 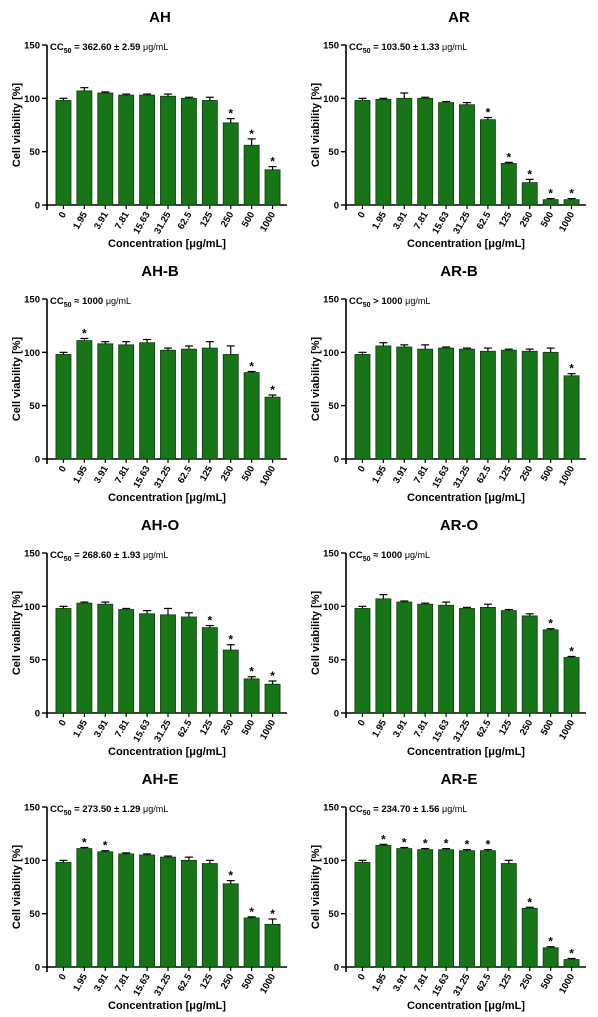 What do you see at coordinates (459, 525) in the screenshot?
I see `chart-title: AR-O` at bounding box center [459, 525].